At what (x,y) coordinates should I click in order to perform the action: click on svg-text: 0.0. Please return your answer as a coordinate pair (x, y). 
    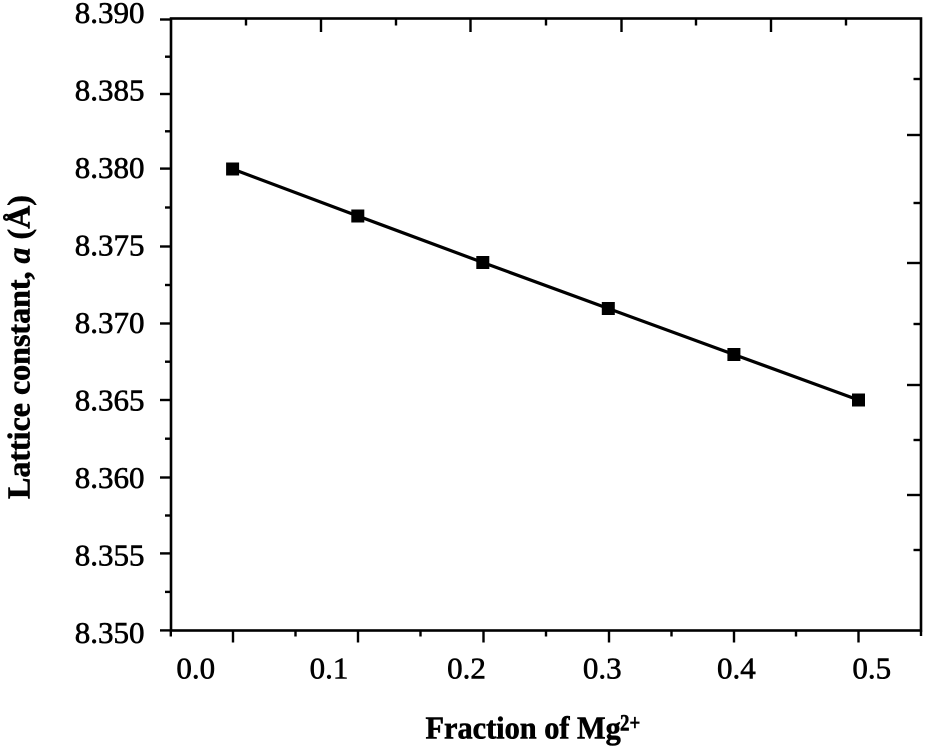
    Looking at the image, I should click on (195, 668).